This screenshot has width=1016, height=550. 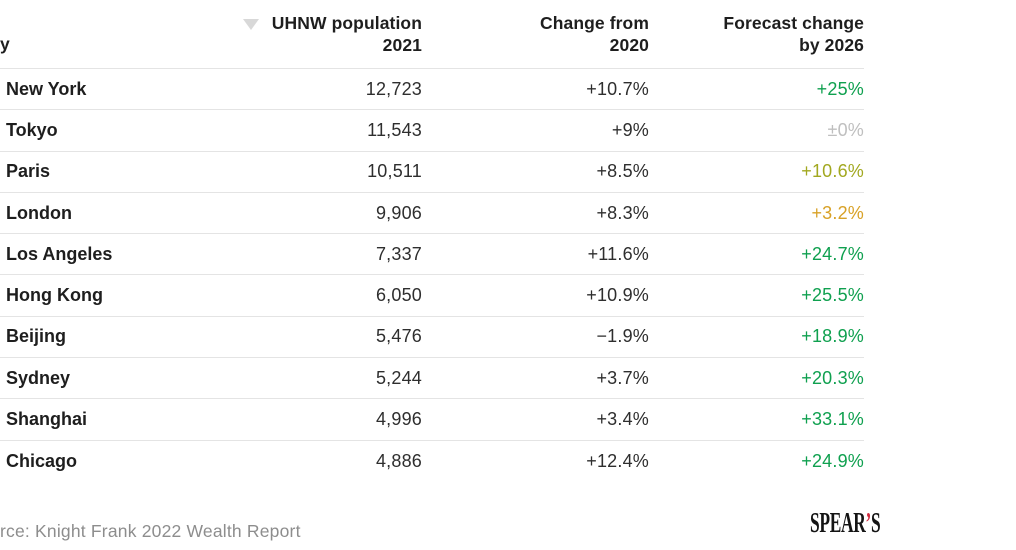 I want to click on forecast-2026-value: +25.5%, so click(x=832, y=295).